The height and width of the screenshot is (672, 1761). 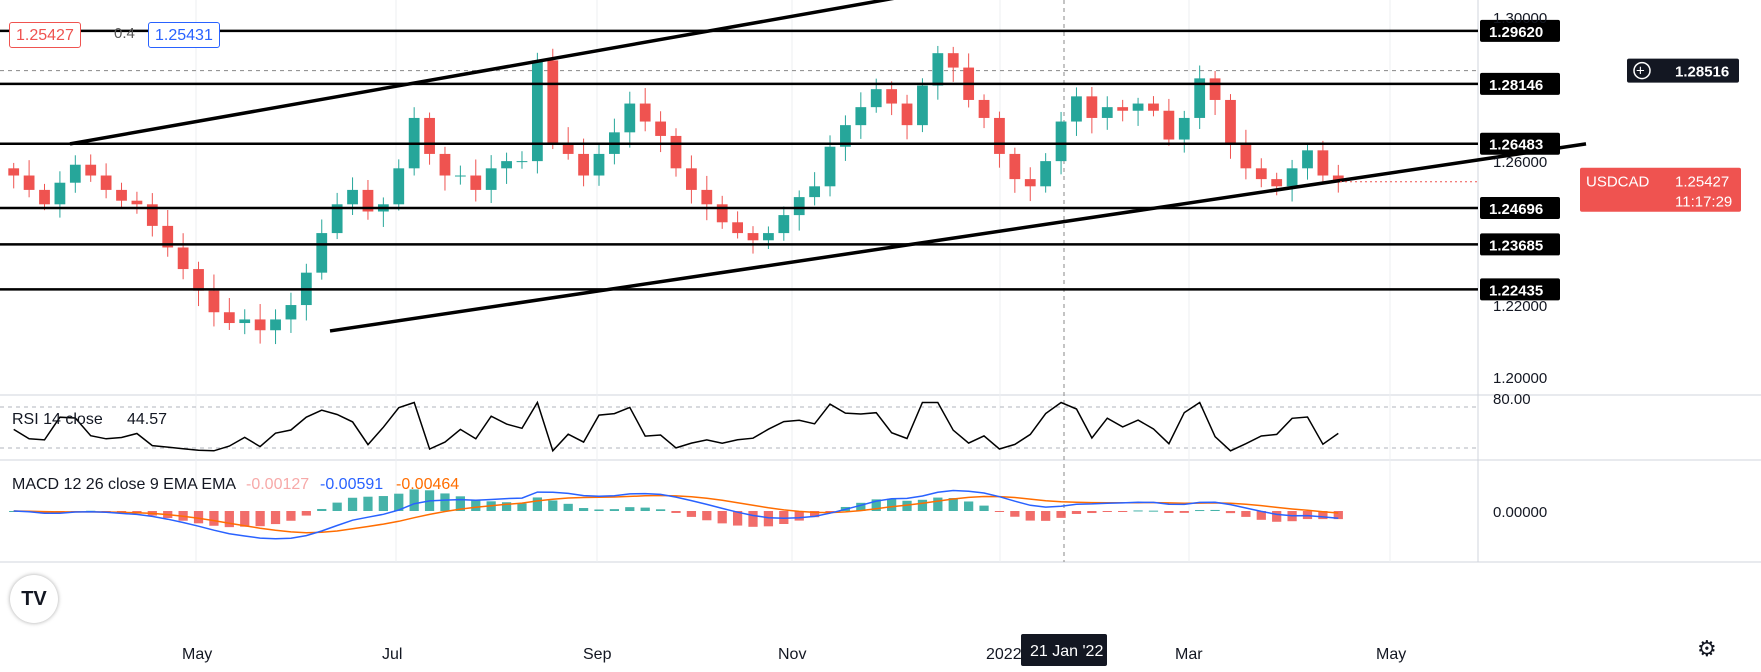 I want to click on add-plus-icon, so click(x=1642, y=70).